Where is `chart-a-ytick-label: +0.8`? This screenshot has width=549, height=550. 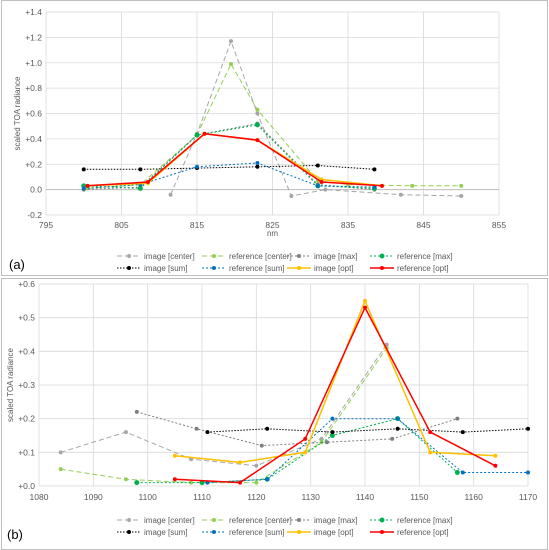
chart-a-ytick-label: +0.8 is located at coordinates (33, 88).